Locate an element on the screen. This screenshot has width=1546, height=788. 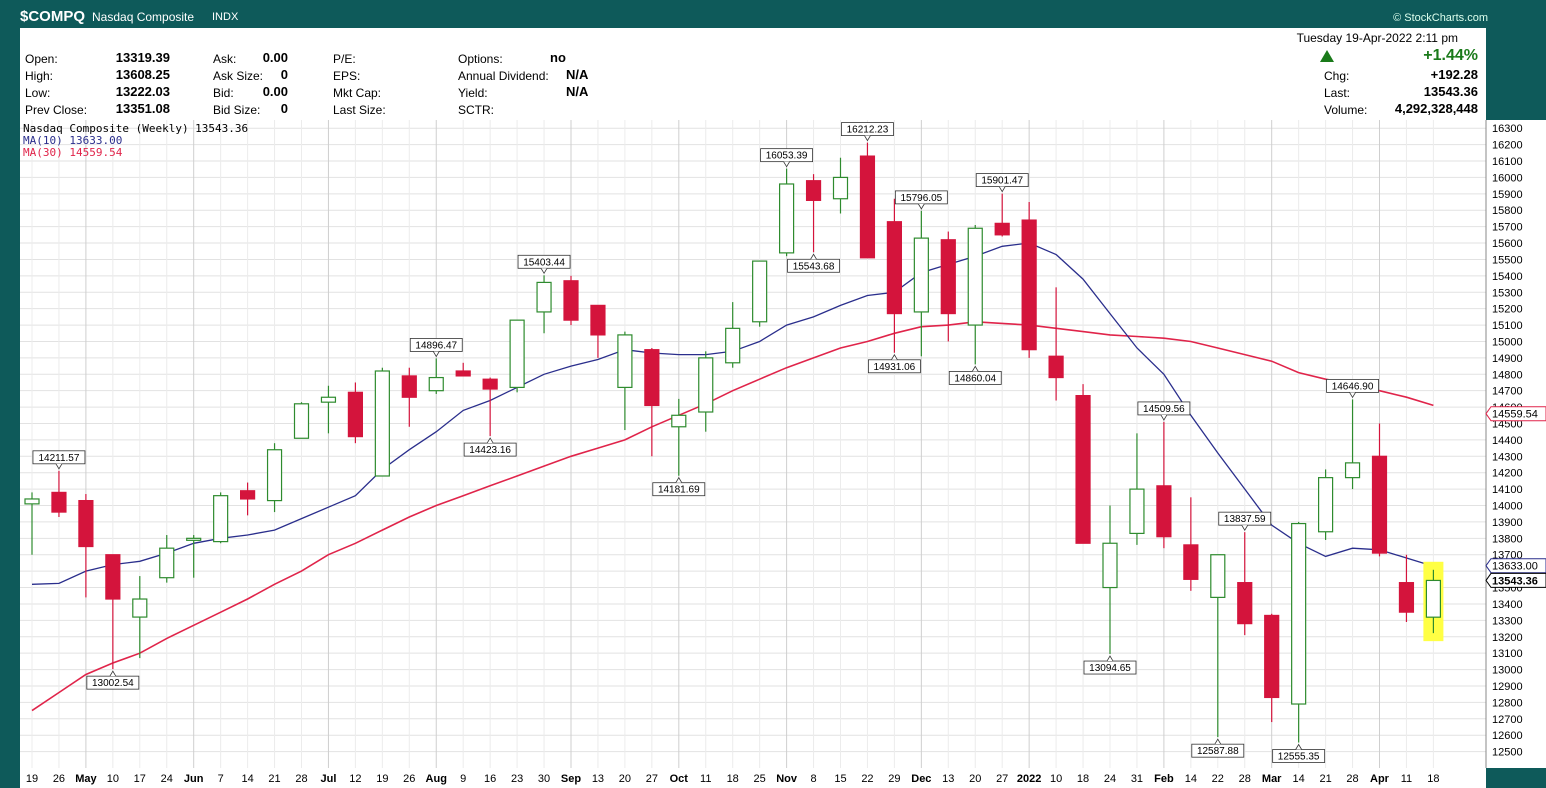
yield-value: N/A is located at coordinates (577, 91).